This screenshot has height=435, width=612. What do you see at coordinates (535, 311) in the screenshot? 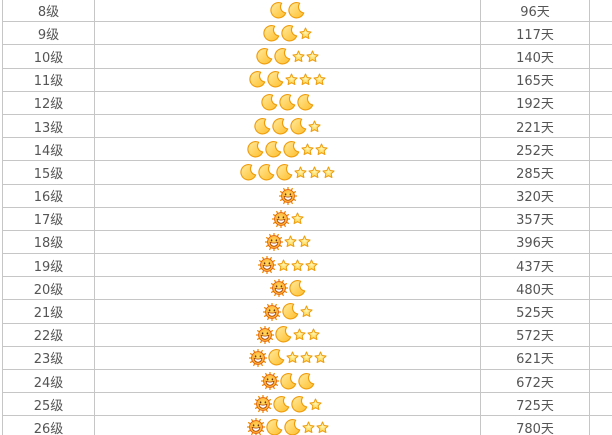
I see `days-cell: 525天` at bounding box center [535, 311].